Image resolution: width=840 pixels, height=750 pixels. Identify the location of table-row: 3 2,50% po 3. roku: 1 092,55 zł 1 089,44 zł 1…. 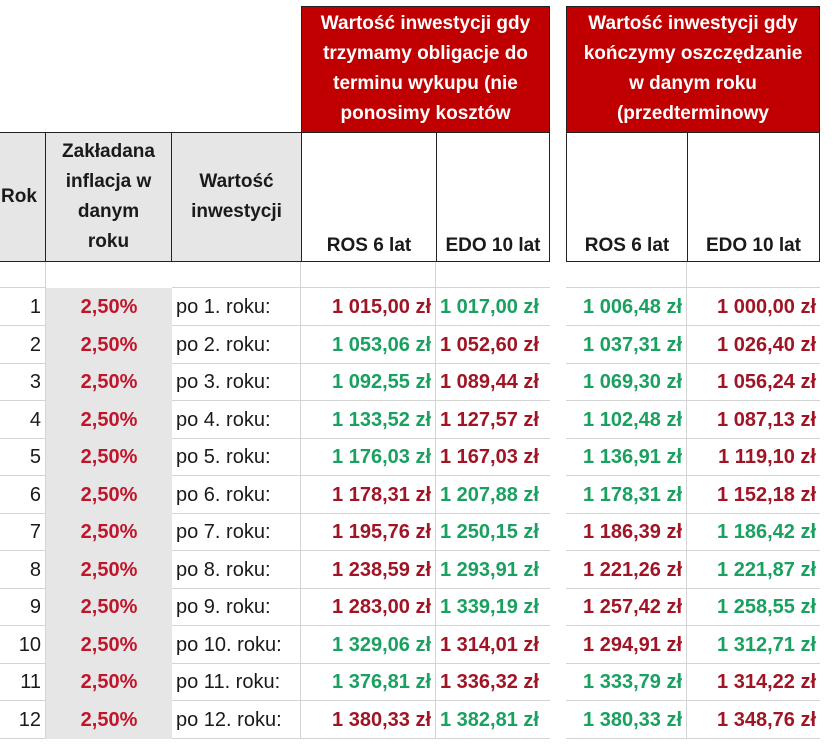
(420, 382).